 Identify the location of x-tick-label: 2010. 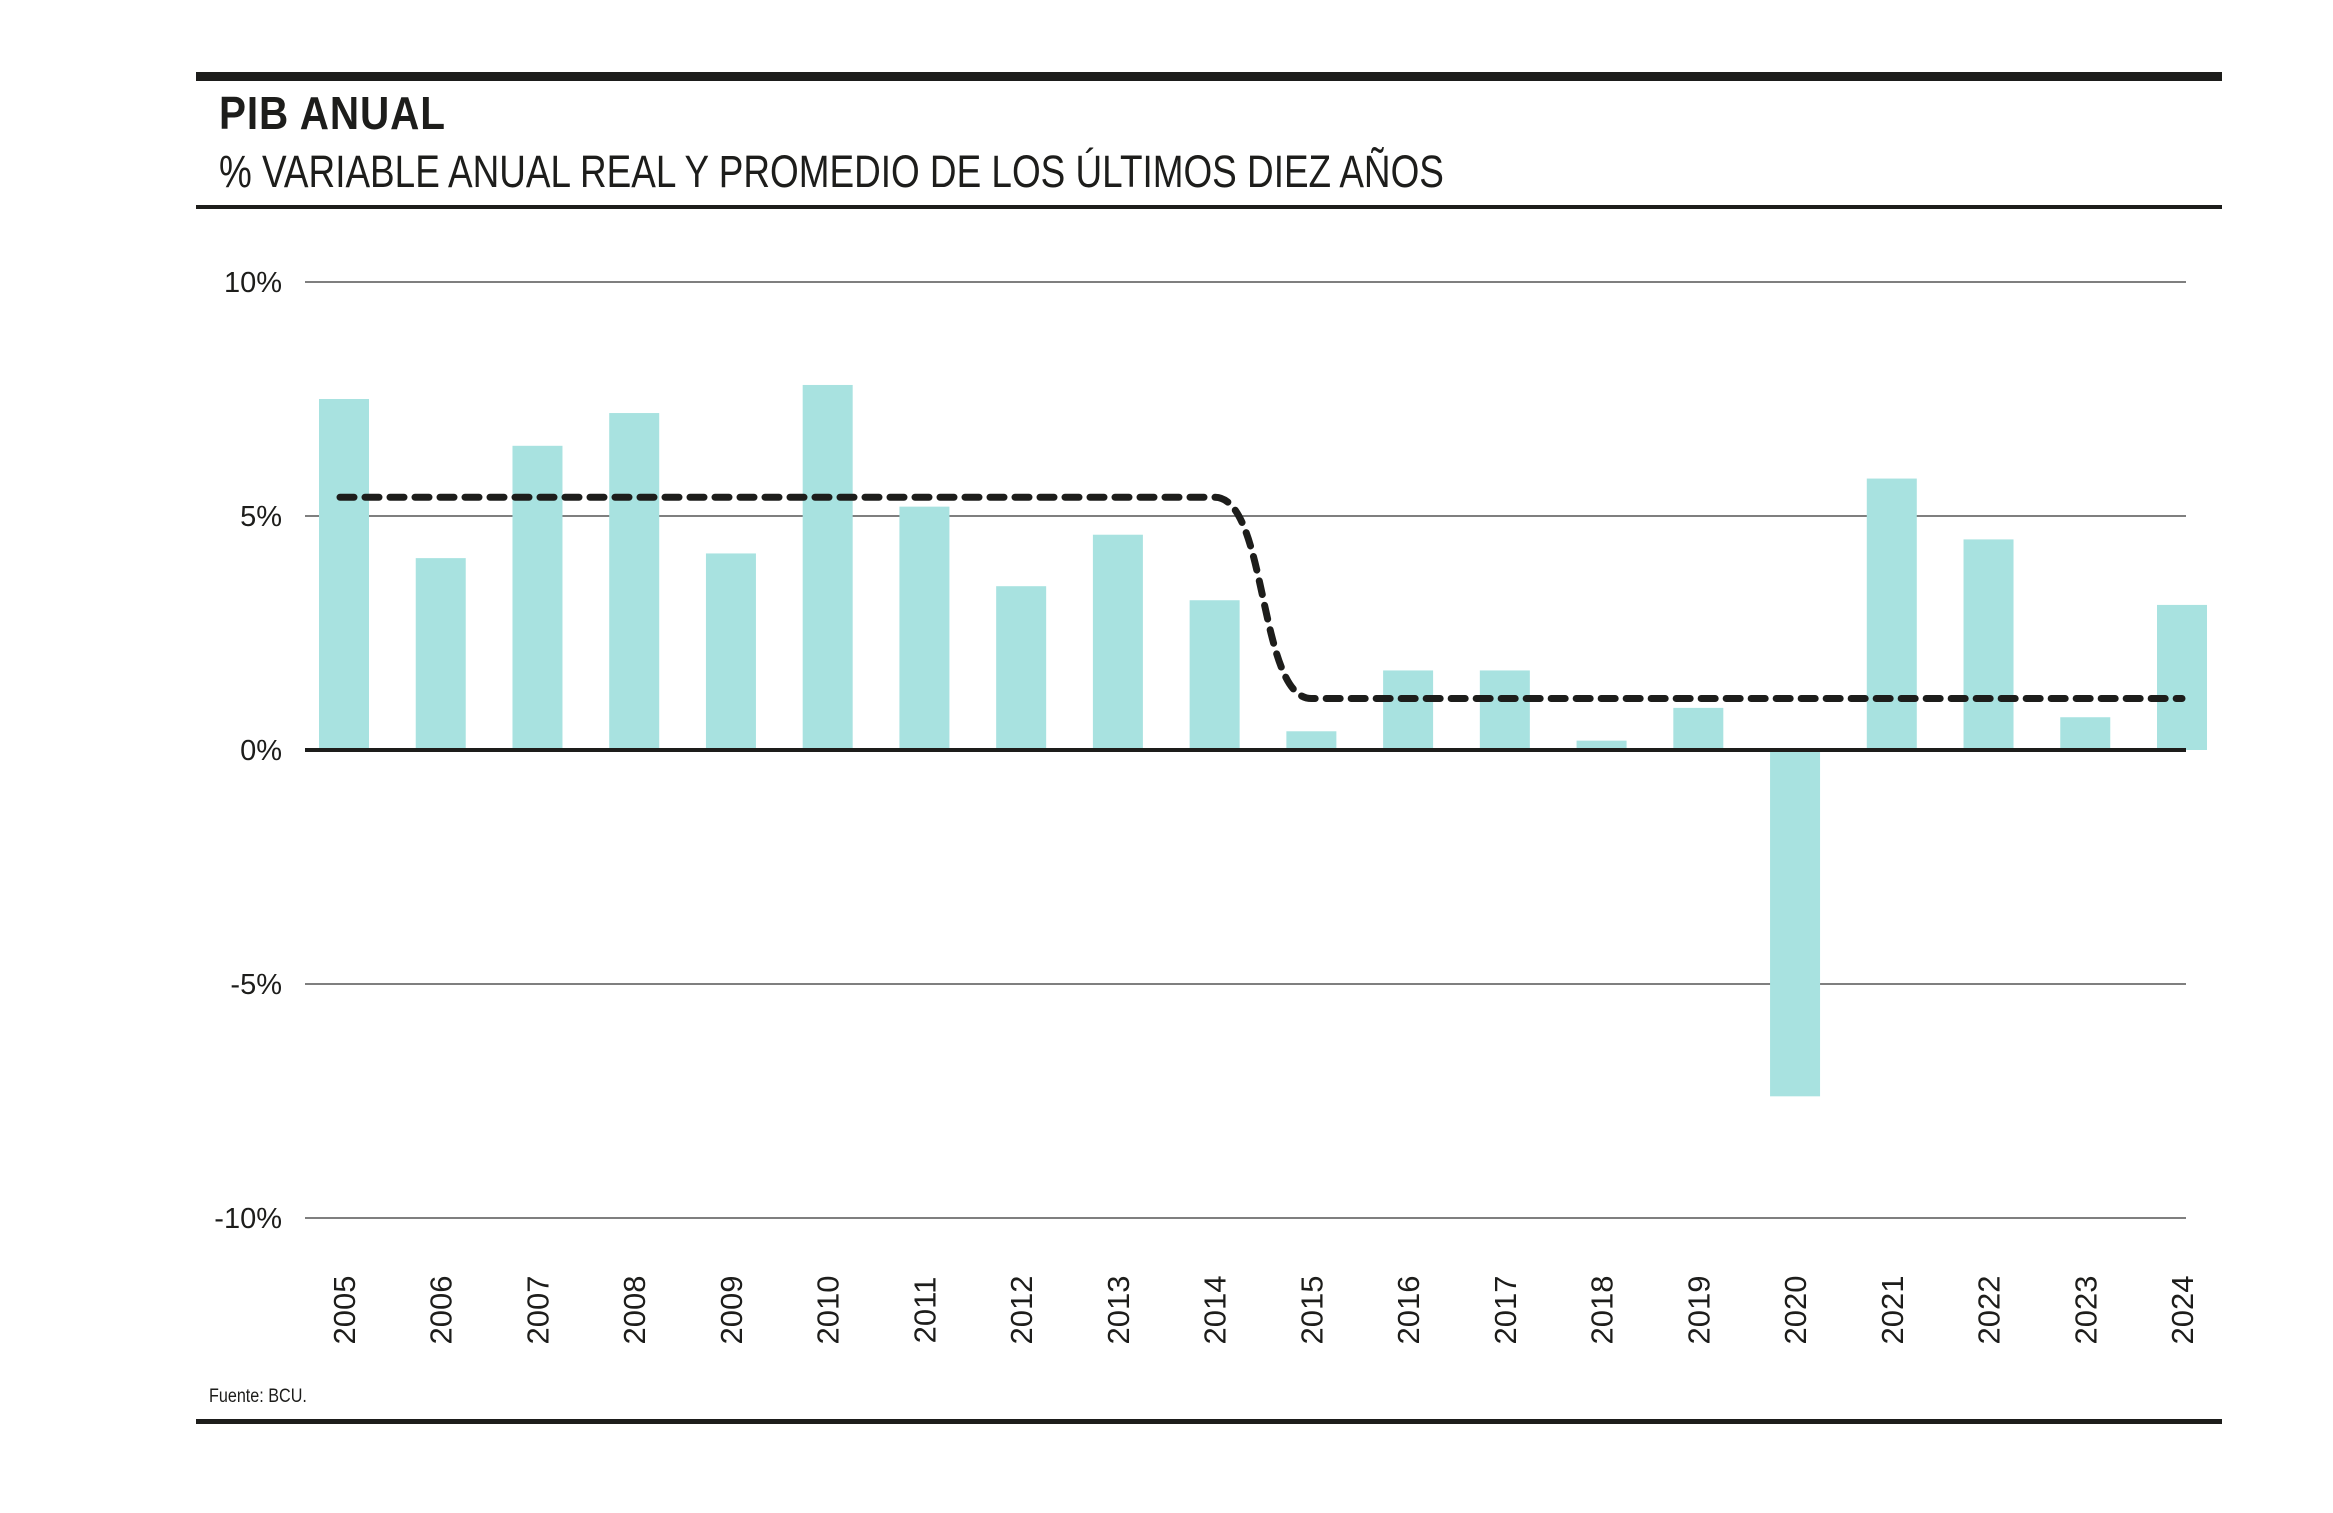
(828, 1310).